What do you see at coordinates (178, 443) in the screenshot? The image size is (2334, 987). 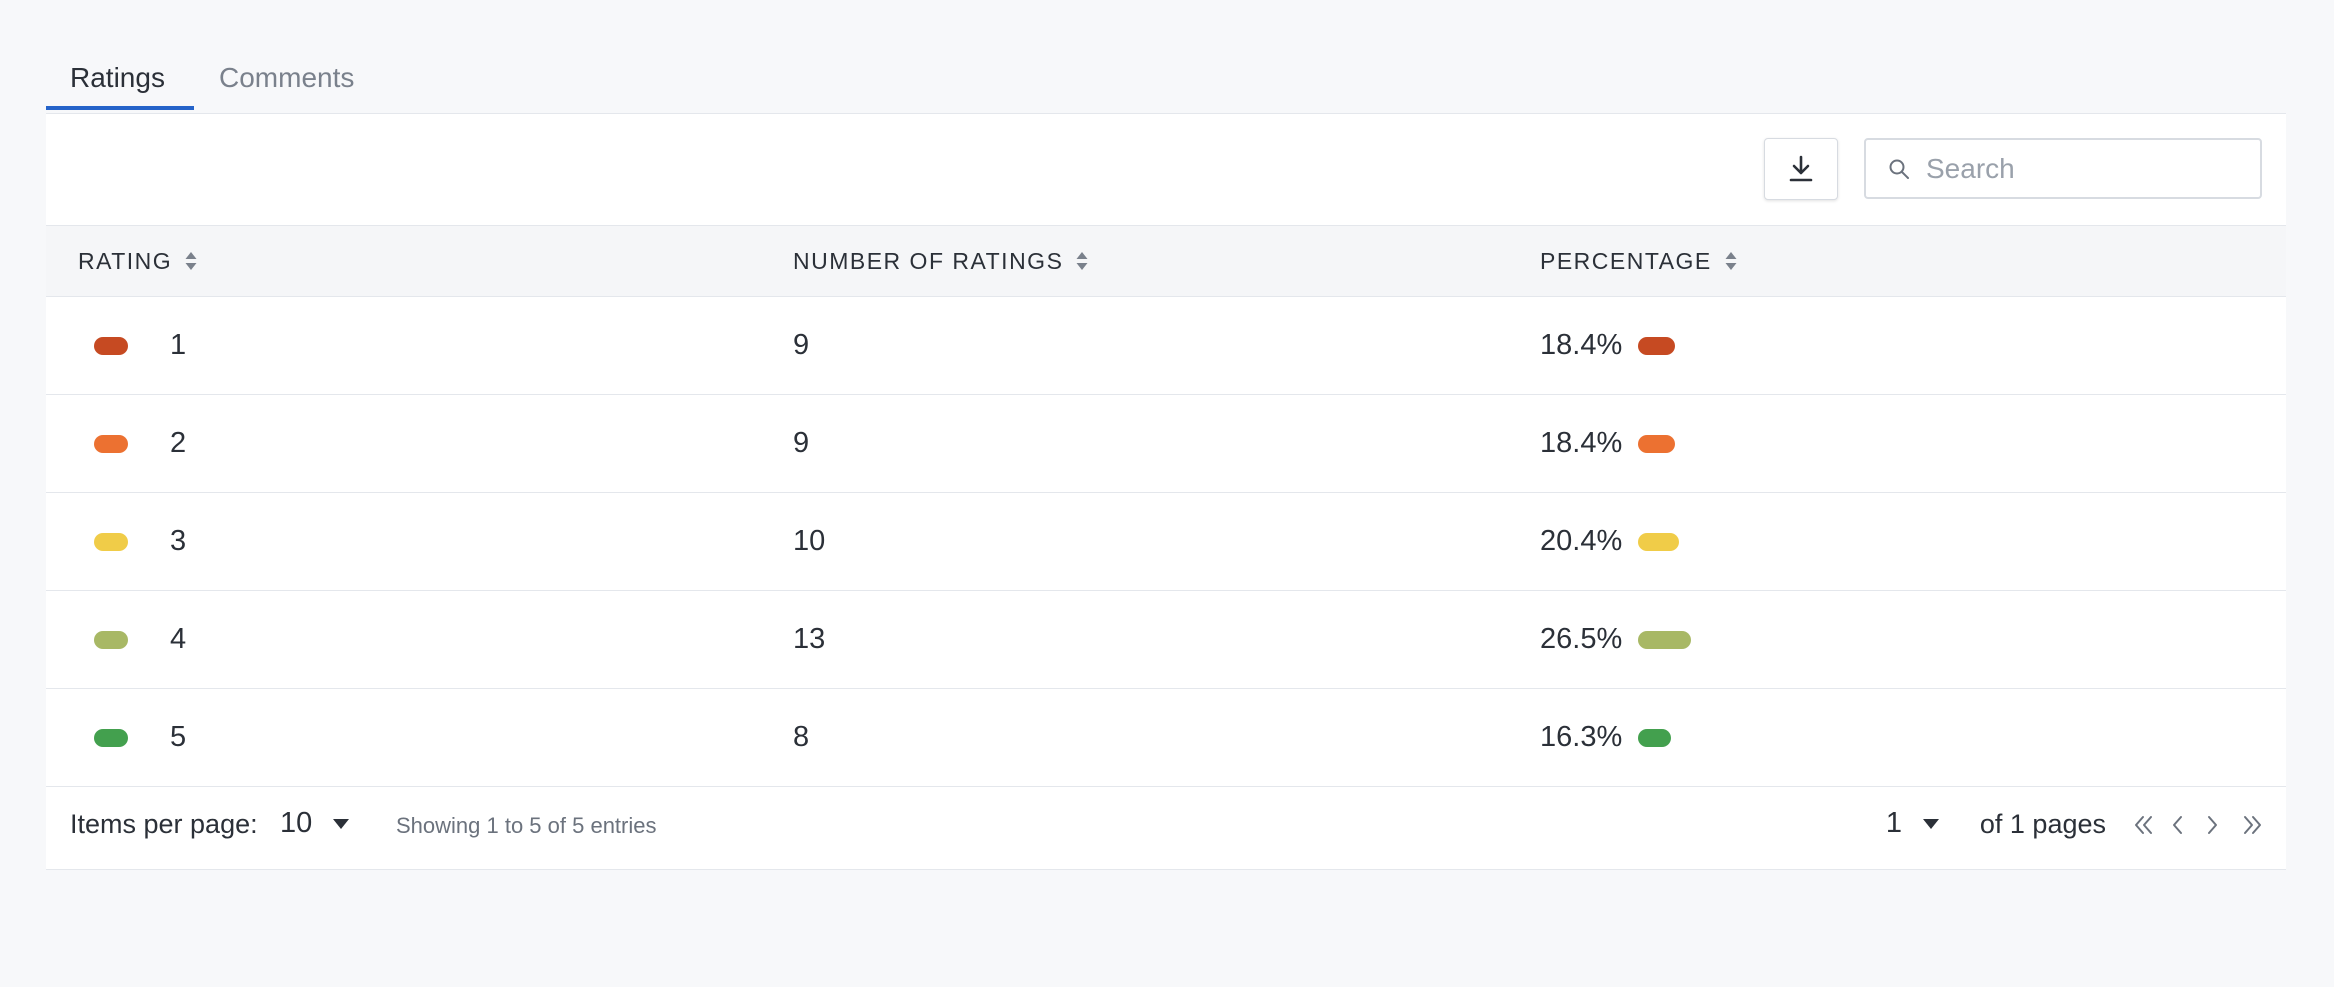 I see `rating-value: 2` at bounding box center [178, 443].